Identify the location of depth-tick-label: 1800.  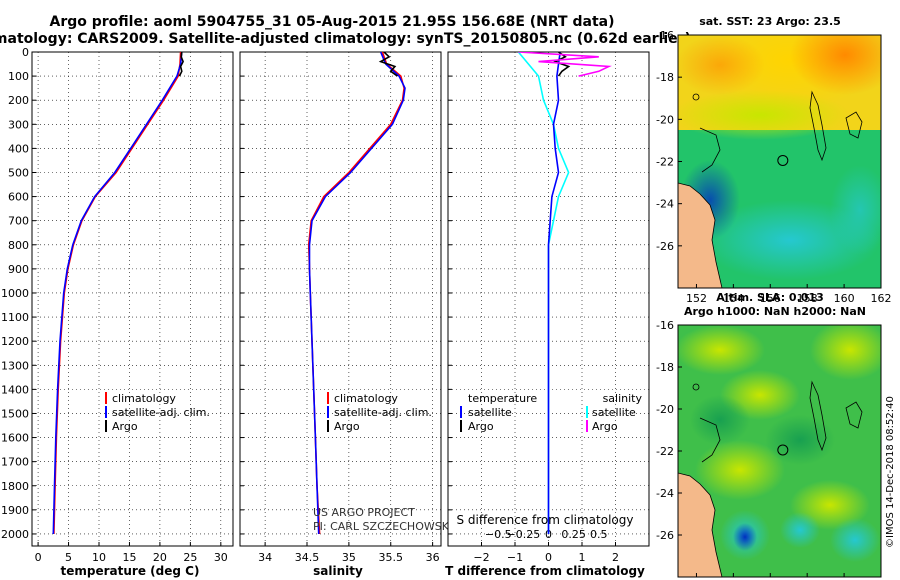
(15, 486).